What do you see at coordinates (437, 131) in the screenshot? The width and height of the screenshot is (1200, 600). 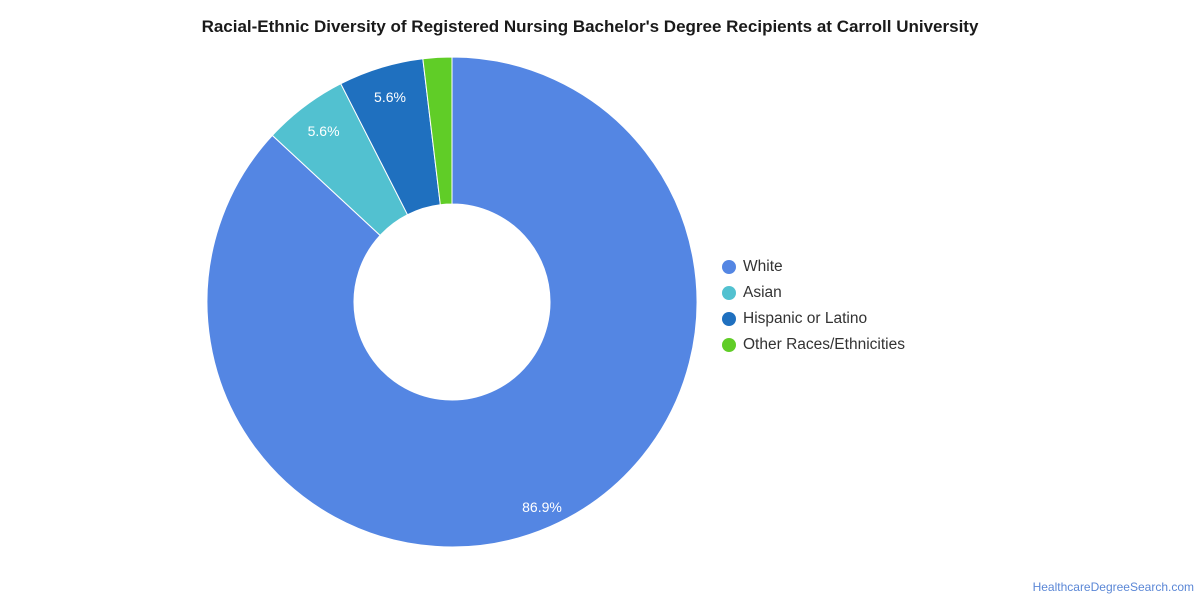 I see `slice-other-races-ethnicities` at bounding box center [437, 131].